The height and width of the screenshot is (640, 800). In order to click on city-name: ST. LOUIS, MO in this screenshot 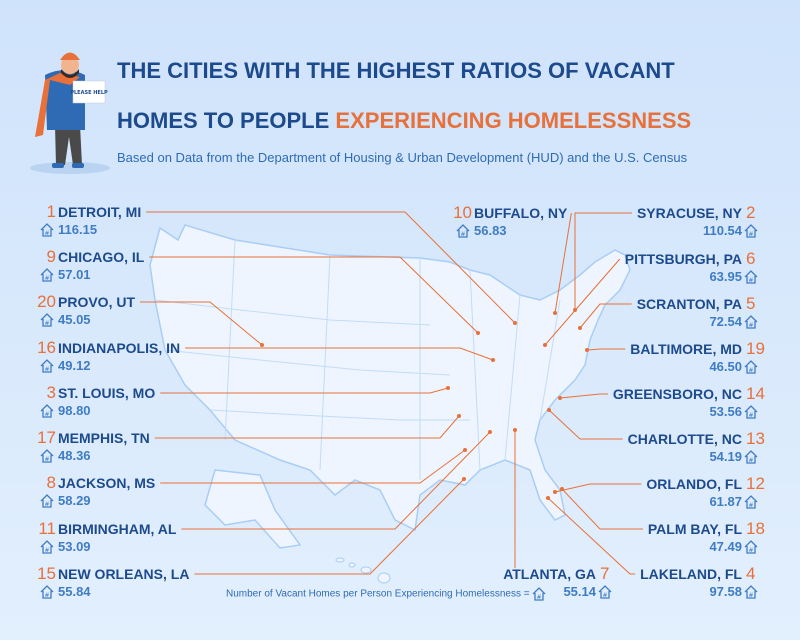, I will do `click(107, 393)`.